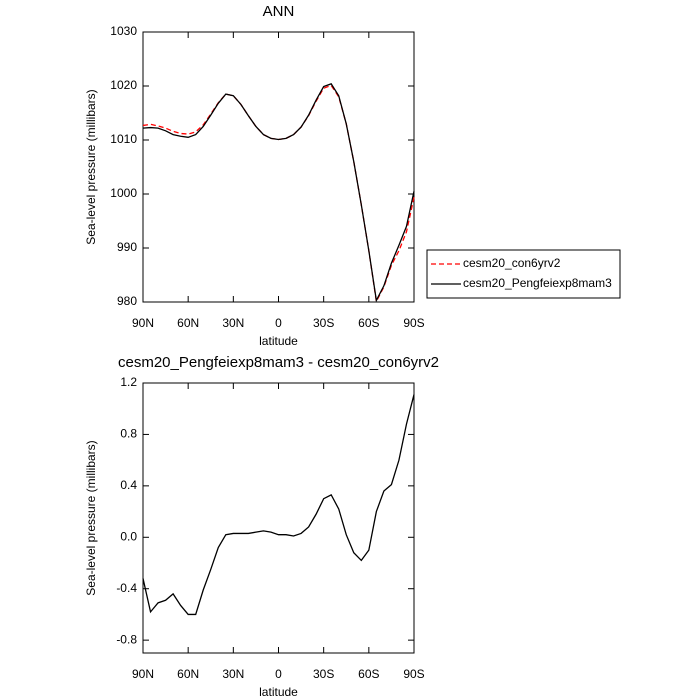 Image resolution: width=700 pixels, height=700 pixels. I want to click on y-tick-label: 1030, so click(123, 31).